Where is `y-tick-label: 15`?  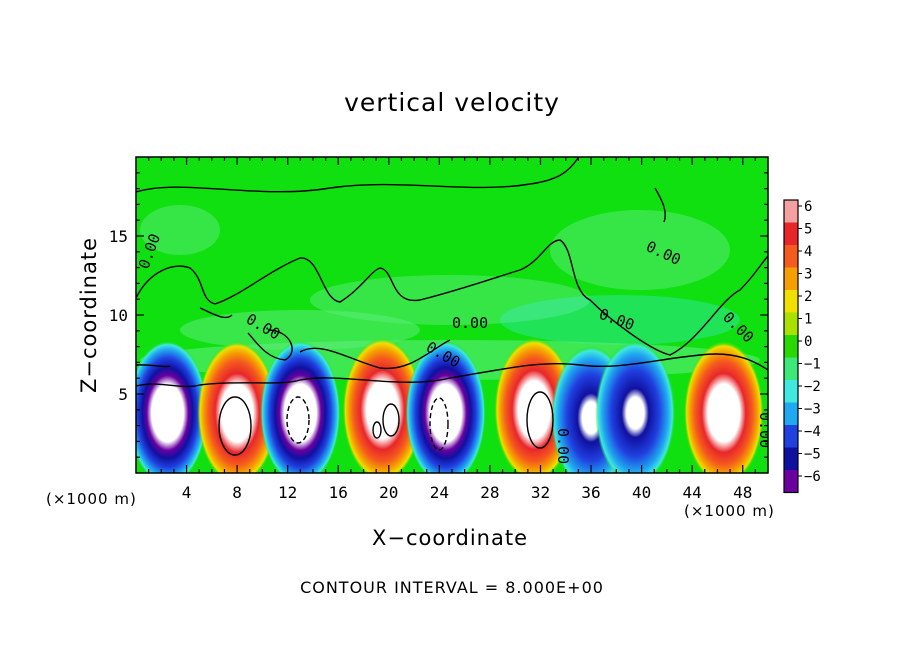 y-tick-label: 15 is located at coordinates (118, 236).